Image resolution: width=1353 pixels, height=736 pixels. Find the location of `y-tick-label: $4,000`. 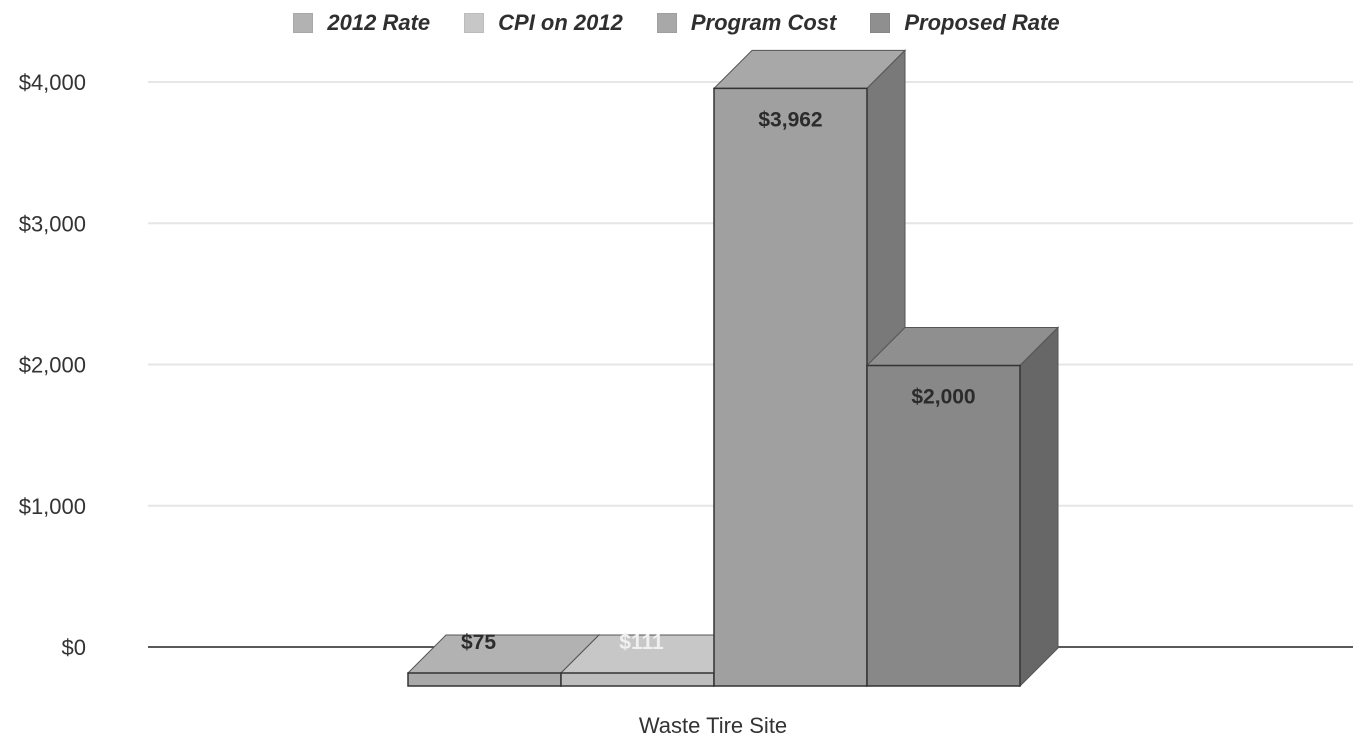

y-tick-label: $4,000 is located at coordinates (52, 82).